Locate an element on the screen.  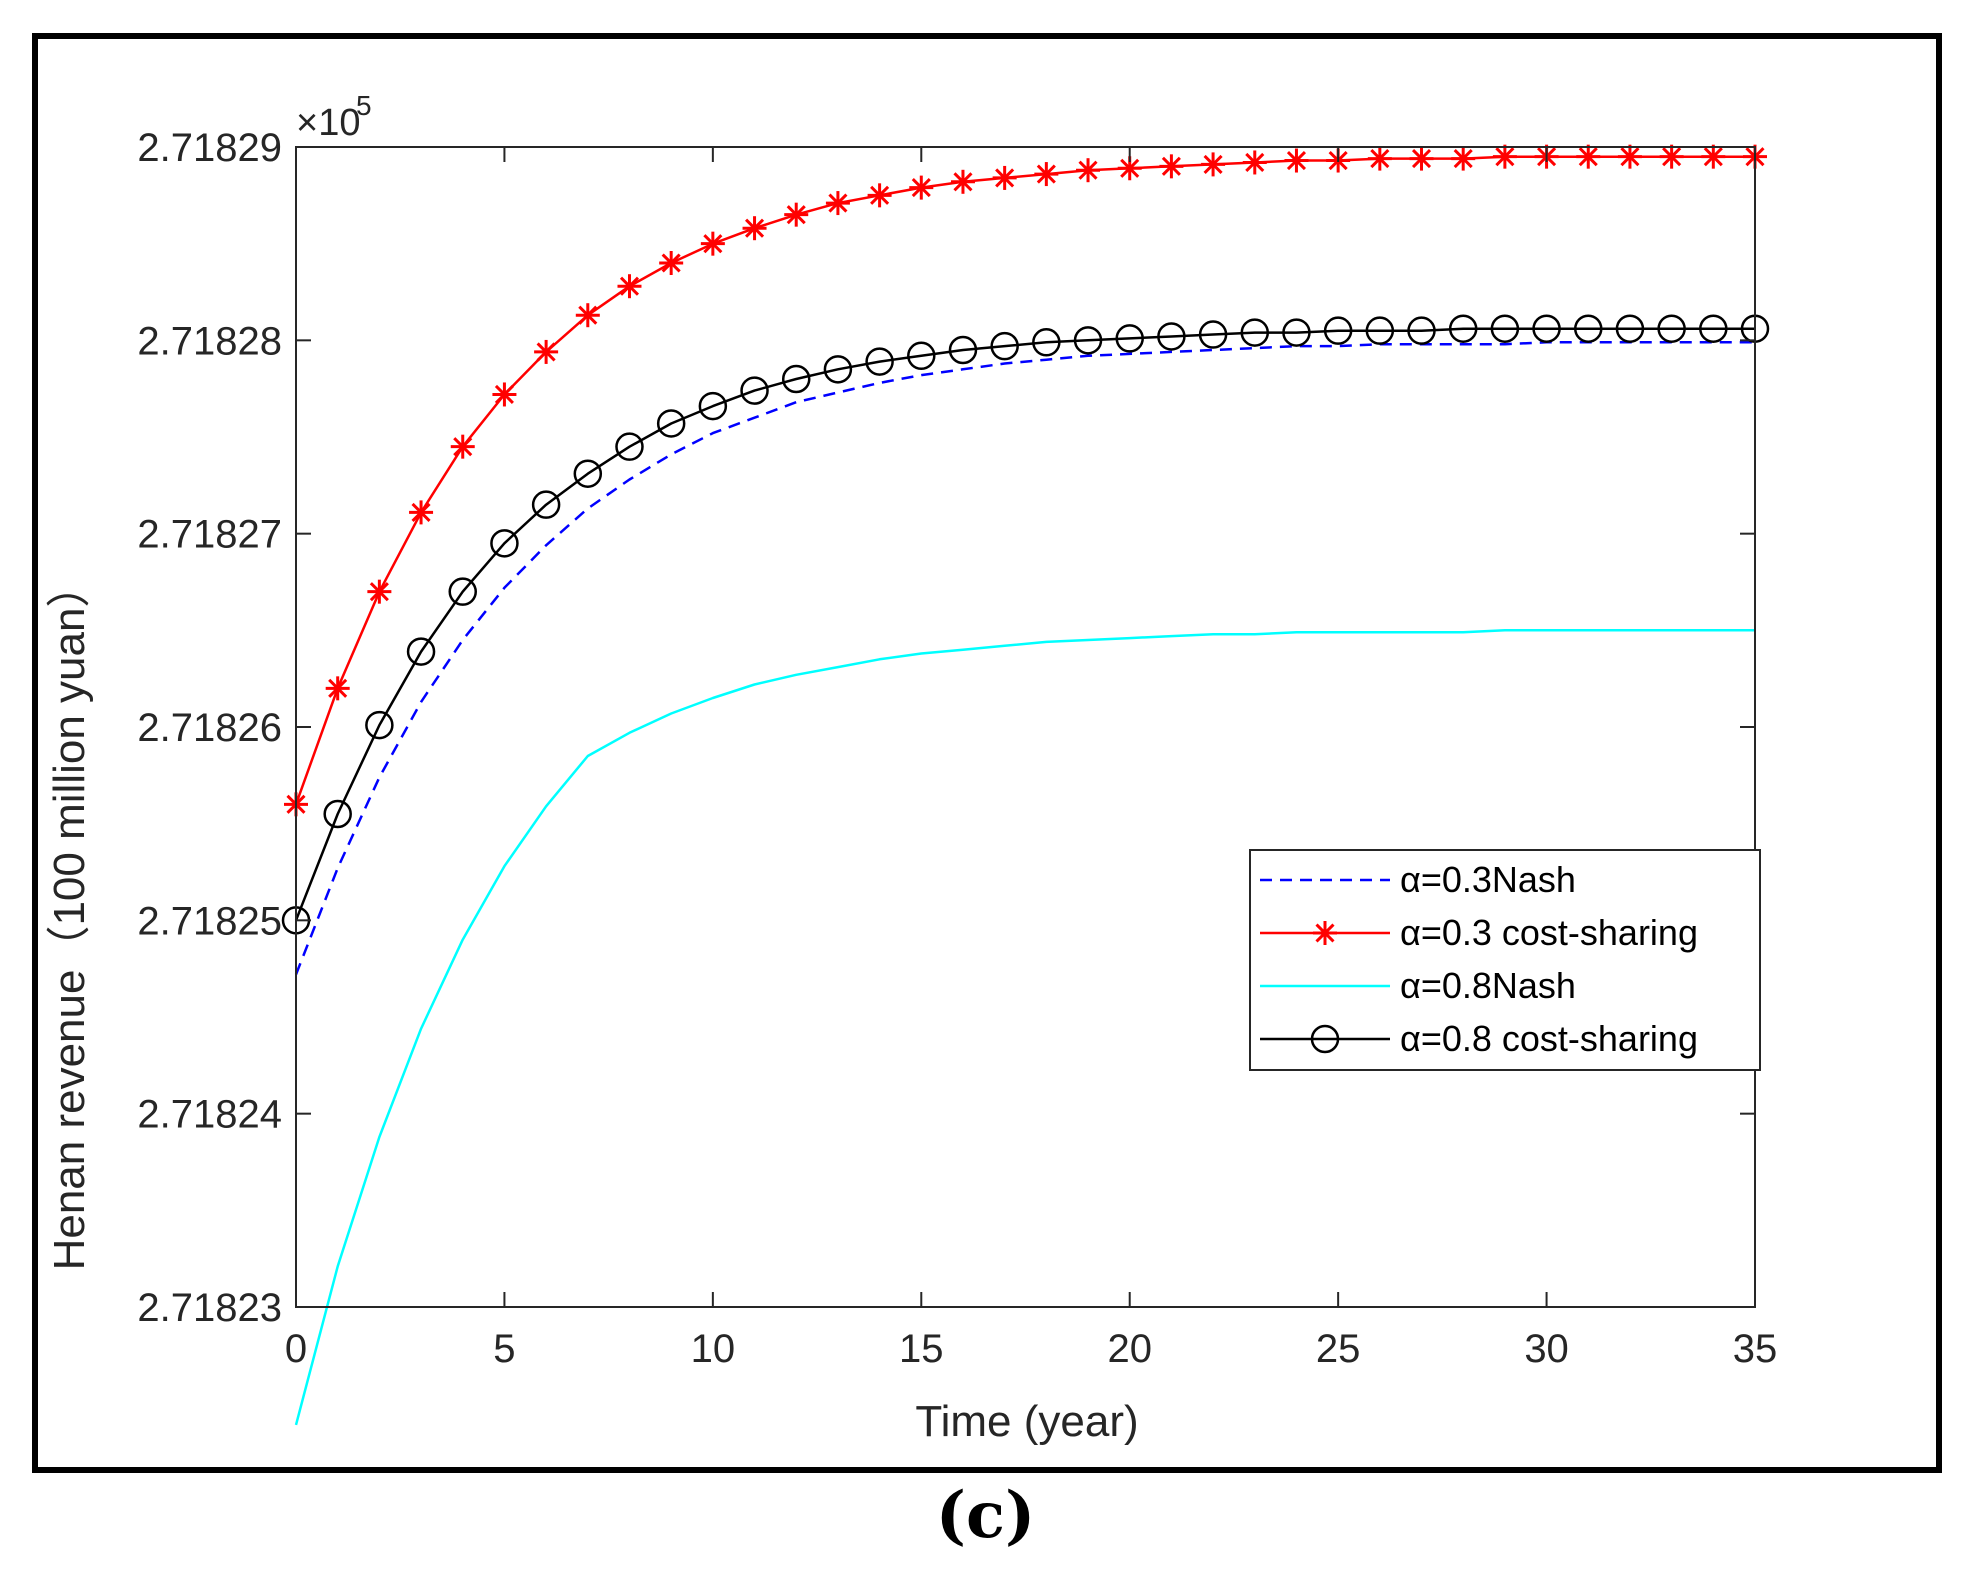
y-multiplier-base: ×10 is located at coordinates (328, 123).